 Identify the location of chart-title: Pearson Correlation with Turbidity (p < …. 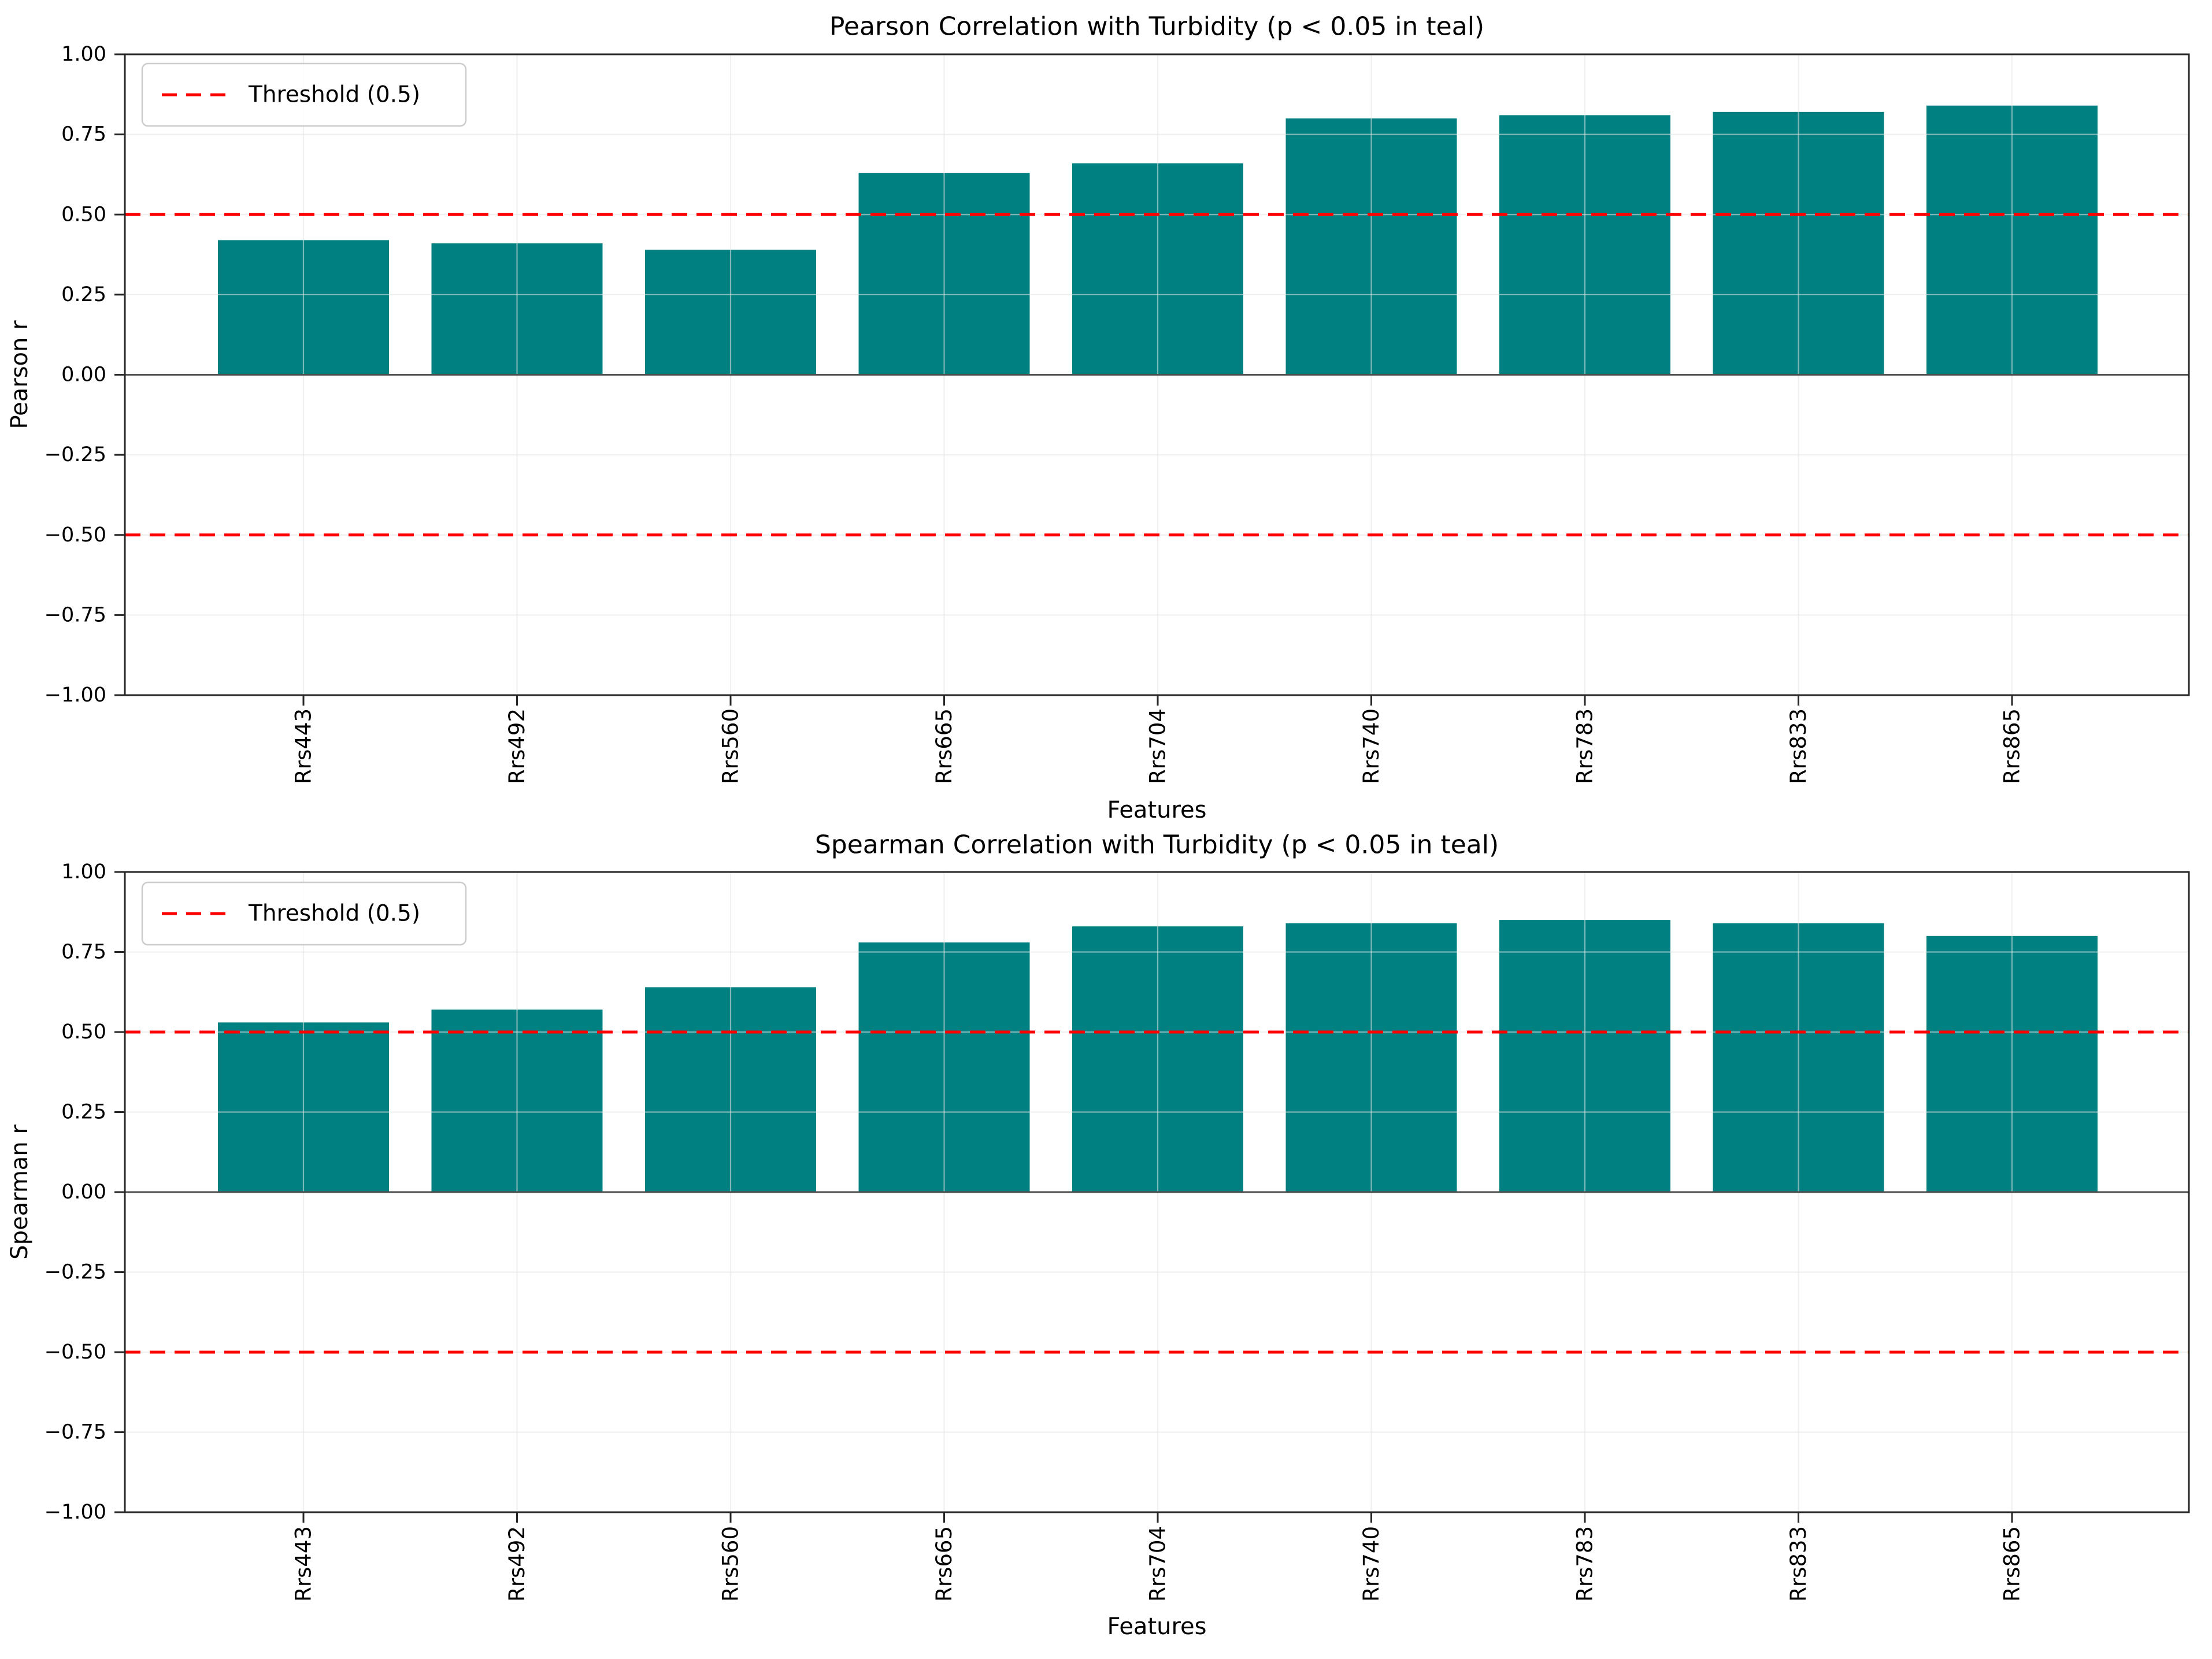
(1156, 27).